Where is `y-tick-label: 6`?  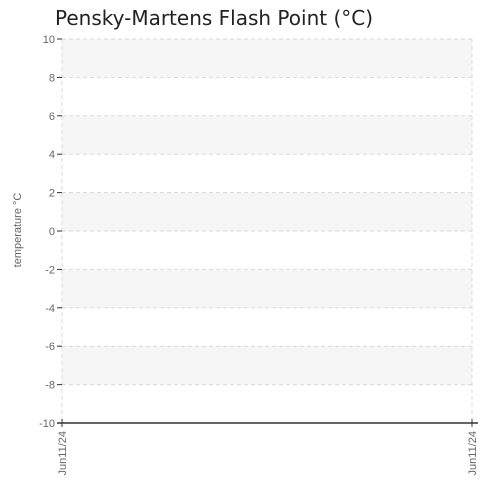
y-tick-label: 6 is located at coordinates (52, 117).